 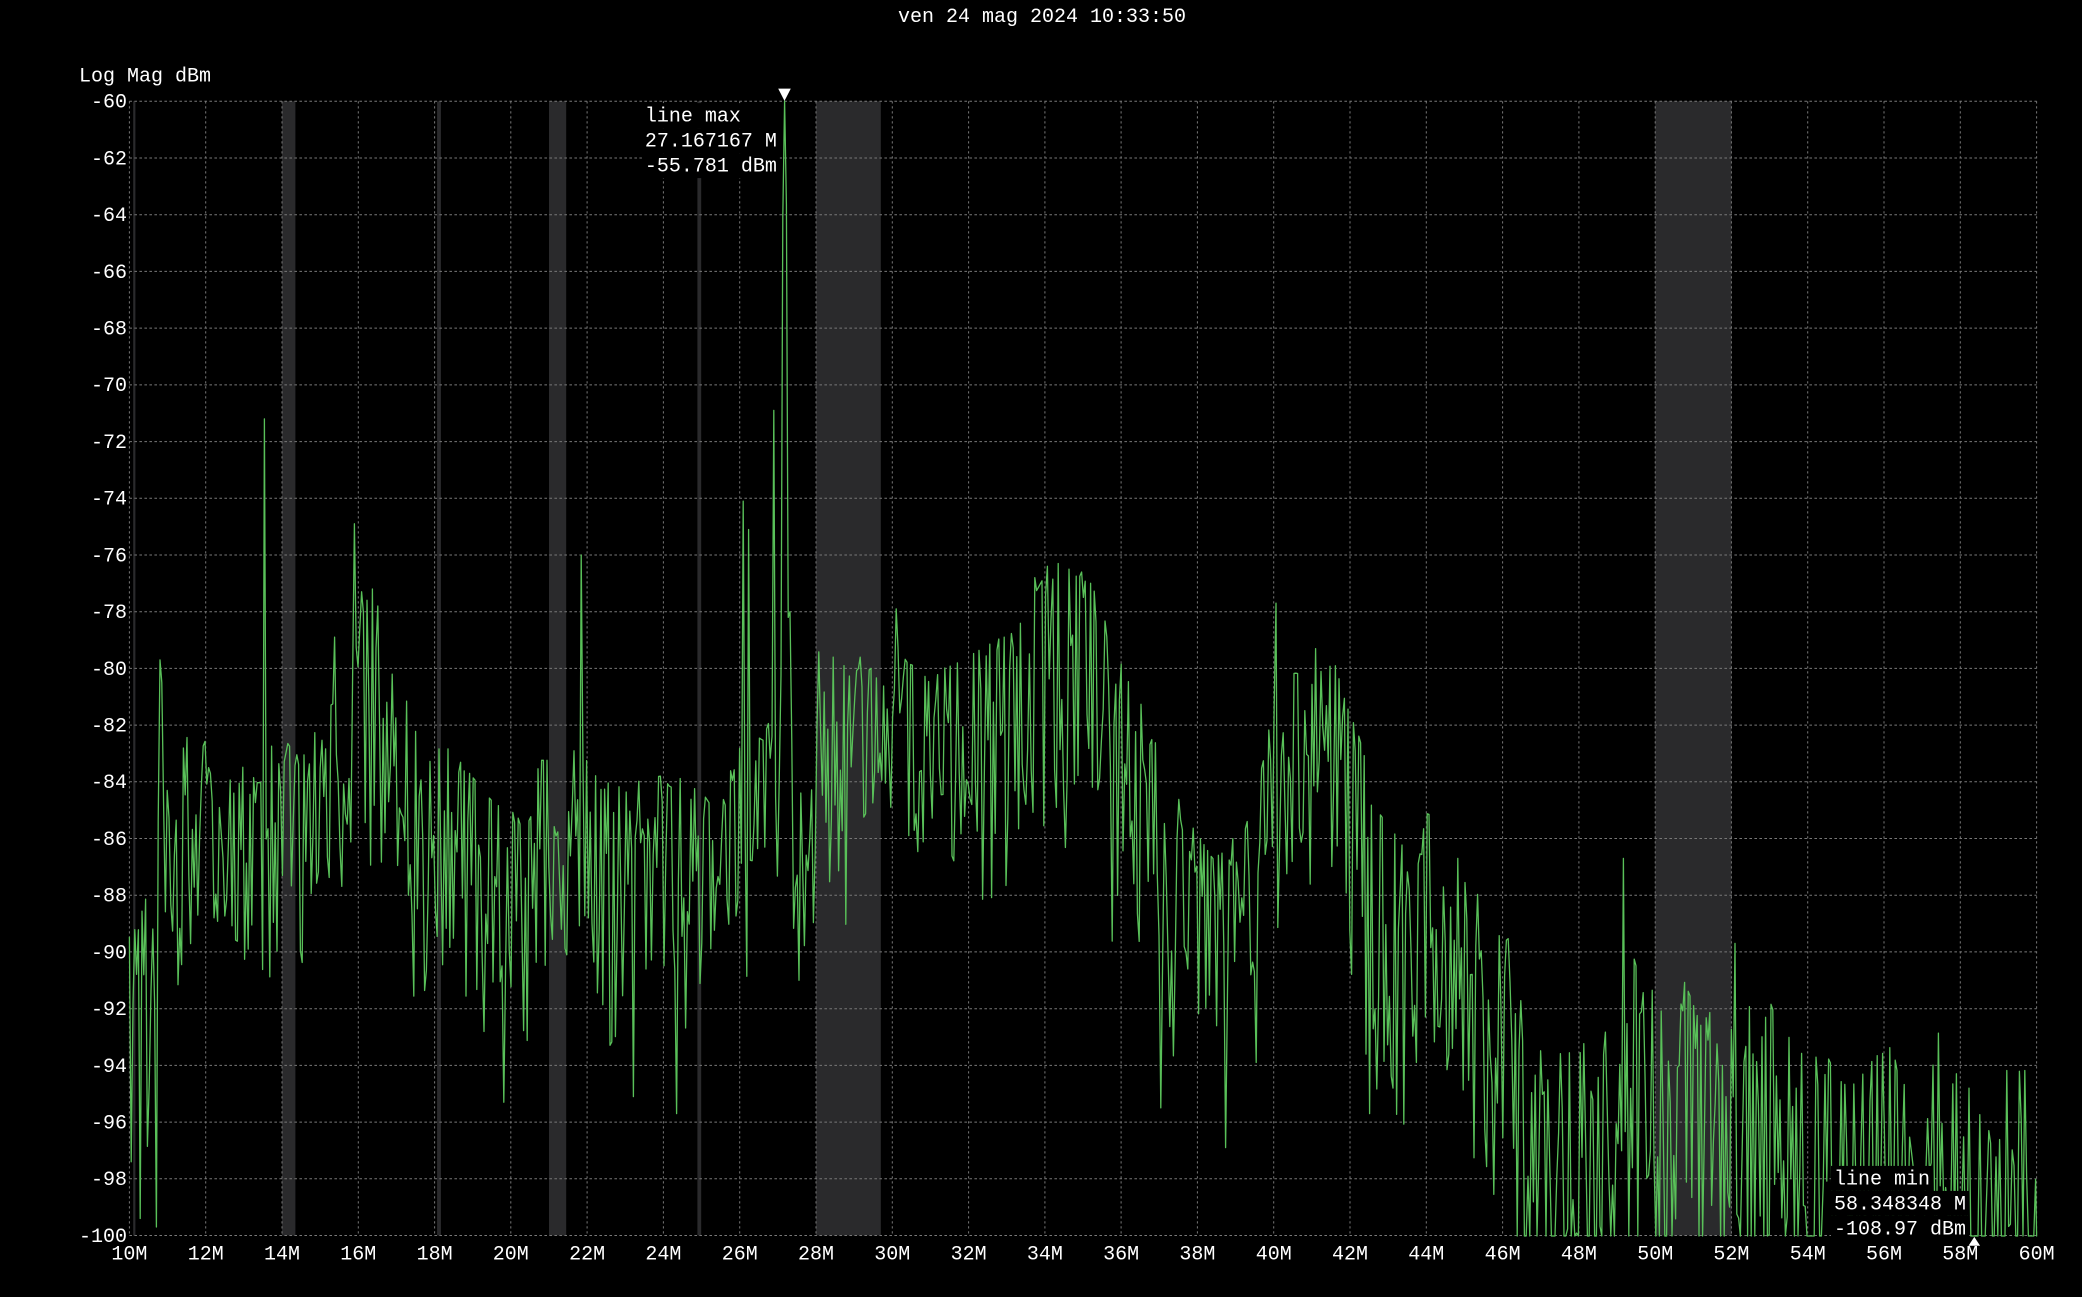 What do you see at coordinates (109, 216) in the screenshot?
I see `svg-text: -64` at bounding box center [109, 216].